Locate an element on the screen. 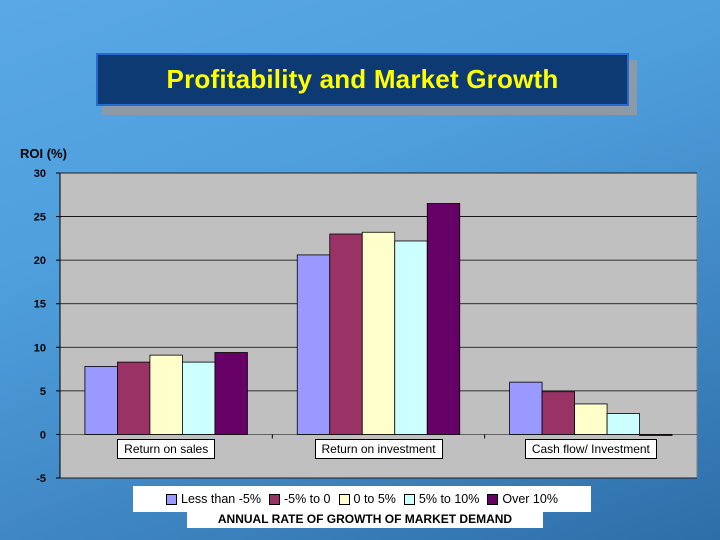 The image size is (720, 540). category-label: Cash flow/ Investment is located at coordinates (590, 449).